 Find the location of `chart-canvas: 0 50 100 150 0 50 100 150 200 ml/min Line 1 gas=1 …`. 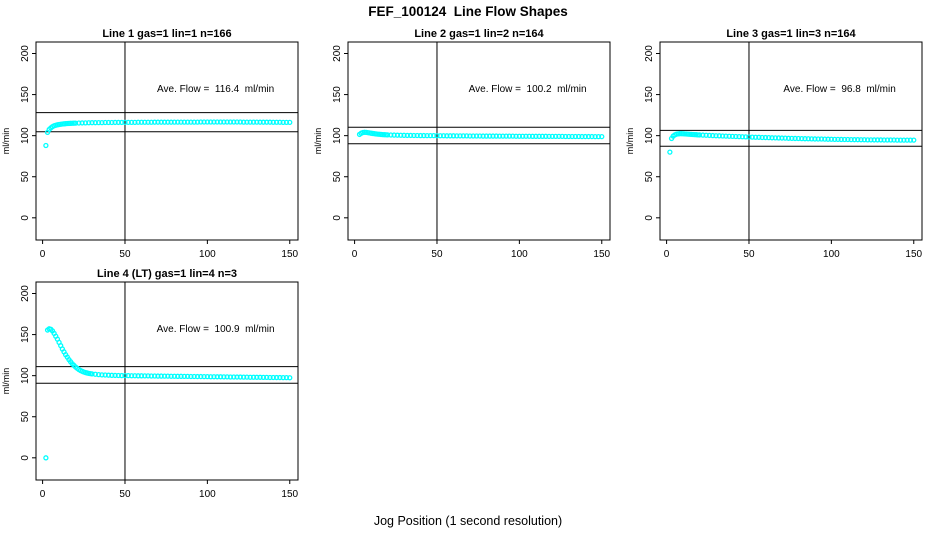

chart-canvas: 0 50 100 150 0 50 100 150 200 ml/min Line 1 gas=1 … is located at coordinates (150, 144).